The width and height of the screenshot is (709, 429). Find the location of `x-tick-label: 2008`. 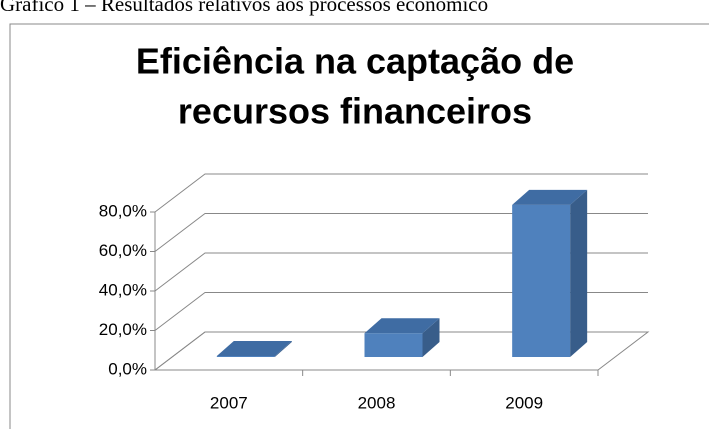

x-tick-label: 2008 is located at coordinates (377, 402).